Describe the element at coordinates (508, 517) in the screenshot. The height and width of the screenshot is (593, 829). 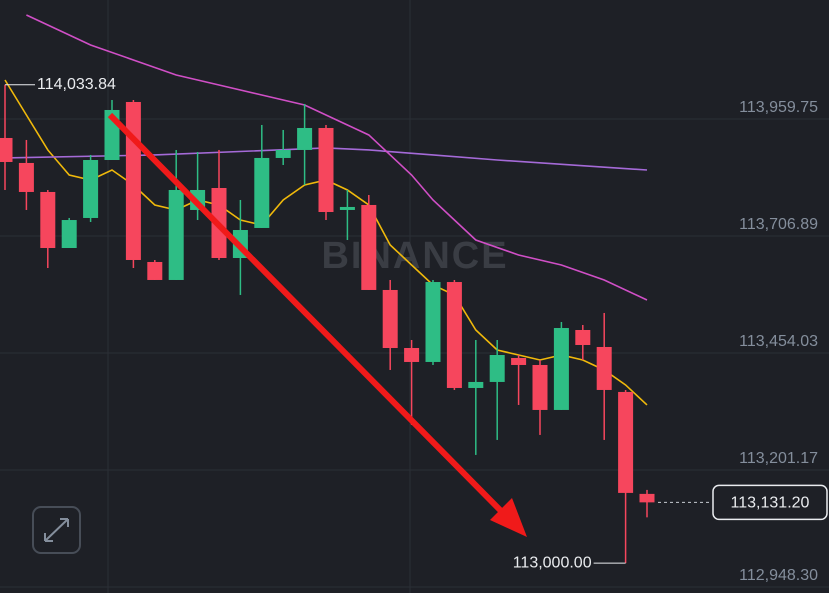
I see `arrow-head` at that location.